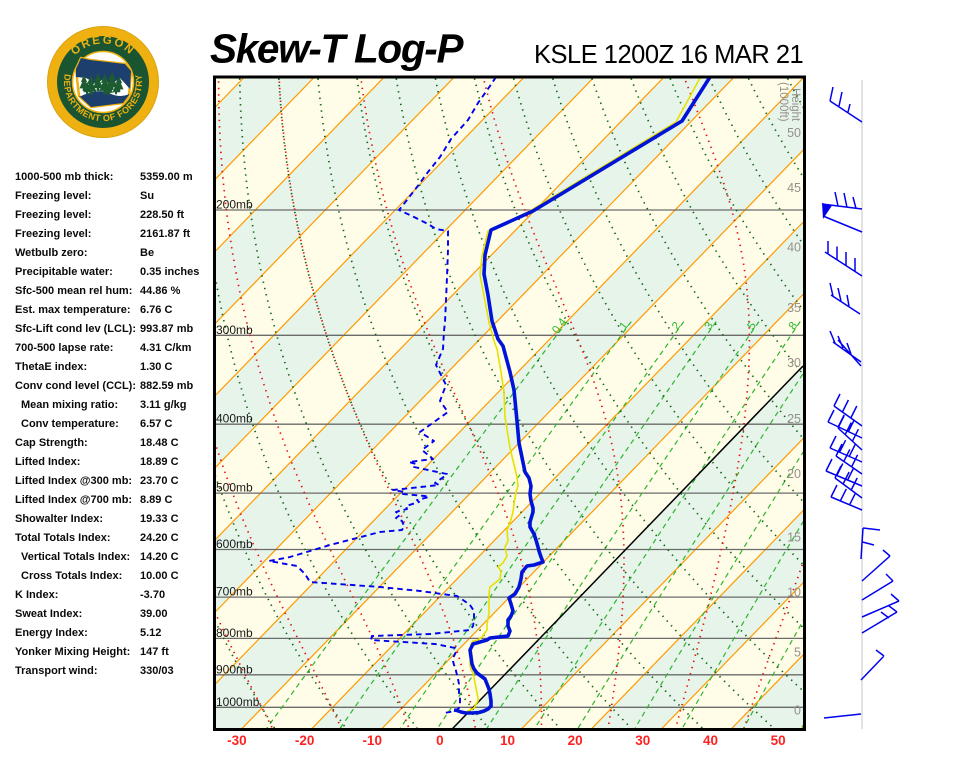 The height and width of the screenshot is (768, 960). Describe the element at coordinates (797, 653) in the screenshot. I see `svg-text: 5` at that location.